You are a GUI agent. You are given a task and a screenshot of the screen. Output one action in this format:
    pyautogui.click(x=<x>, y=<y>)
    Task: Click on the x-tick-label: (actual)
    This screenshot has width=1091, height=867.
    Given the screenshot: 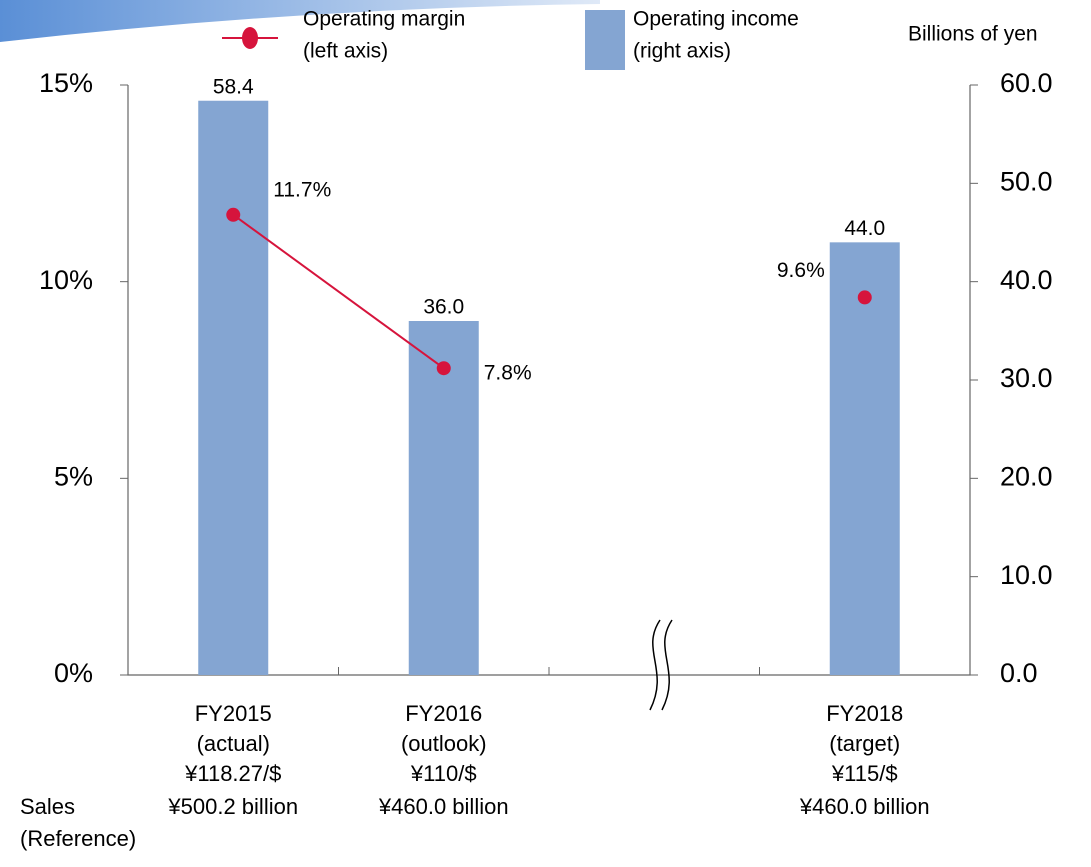 What is the action you would take?
    pyautogui.click(x=233, y=743)
    